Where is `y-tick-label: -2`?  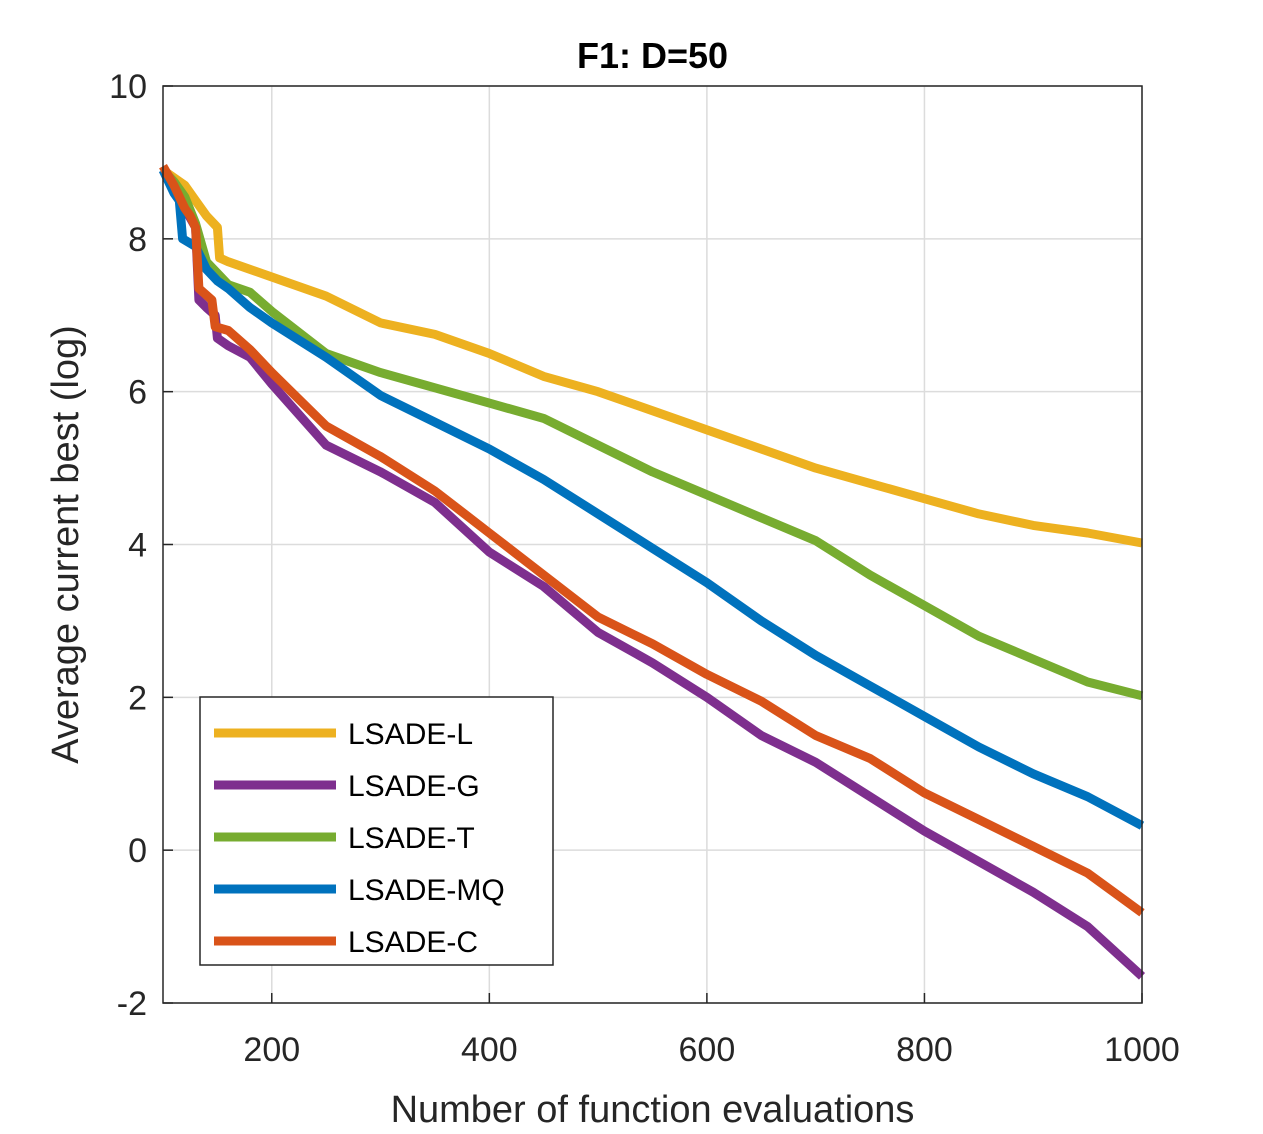
y-tick-label: -2 is located at coordinates (132, 1004).